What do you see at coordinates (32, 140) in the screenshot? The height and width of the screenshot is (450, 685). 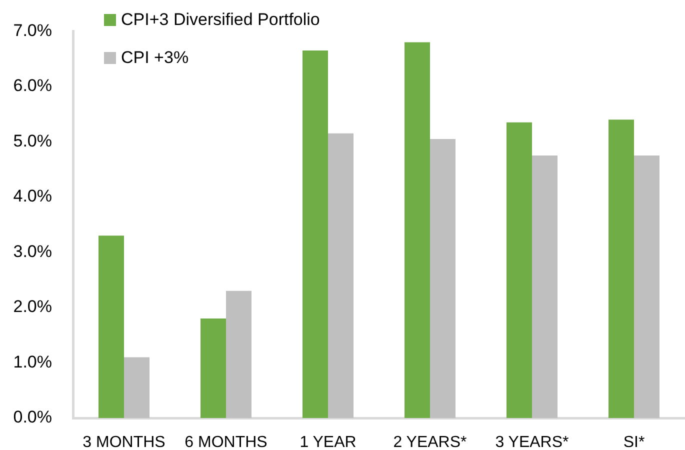 I see `y-tick-label: 5.0%` at bounding box center [32, 140].